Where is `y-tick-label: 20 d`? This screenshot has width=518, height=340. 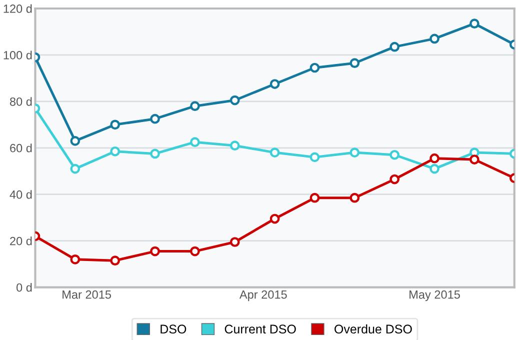
y-tick-label: 20 d is located at coordinates (21, 241).